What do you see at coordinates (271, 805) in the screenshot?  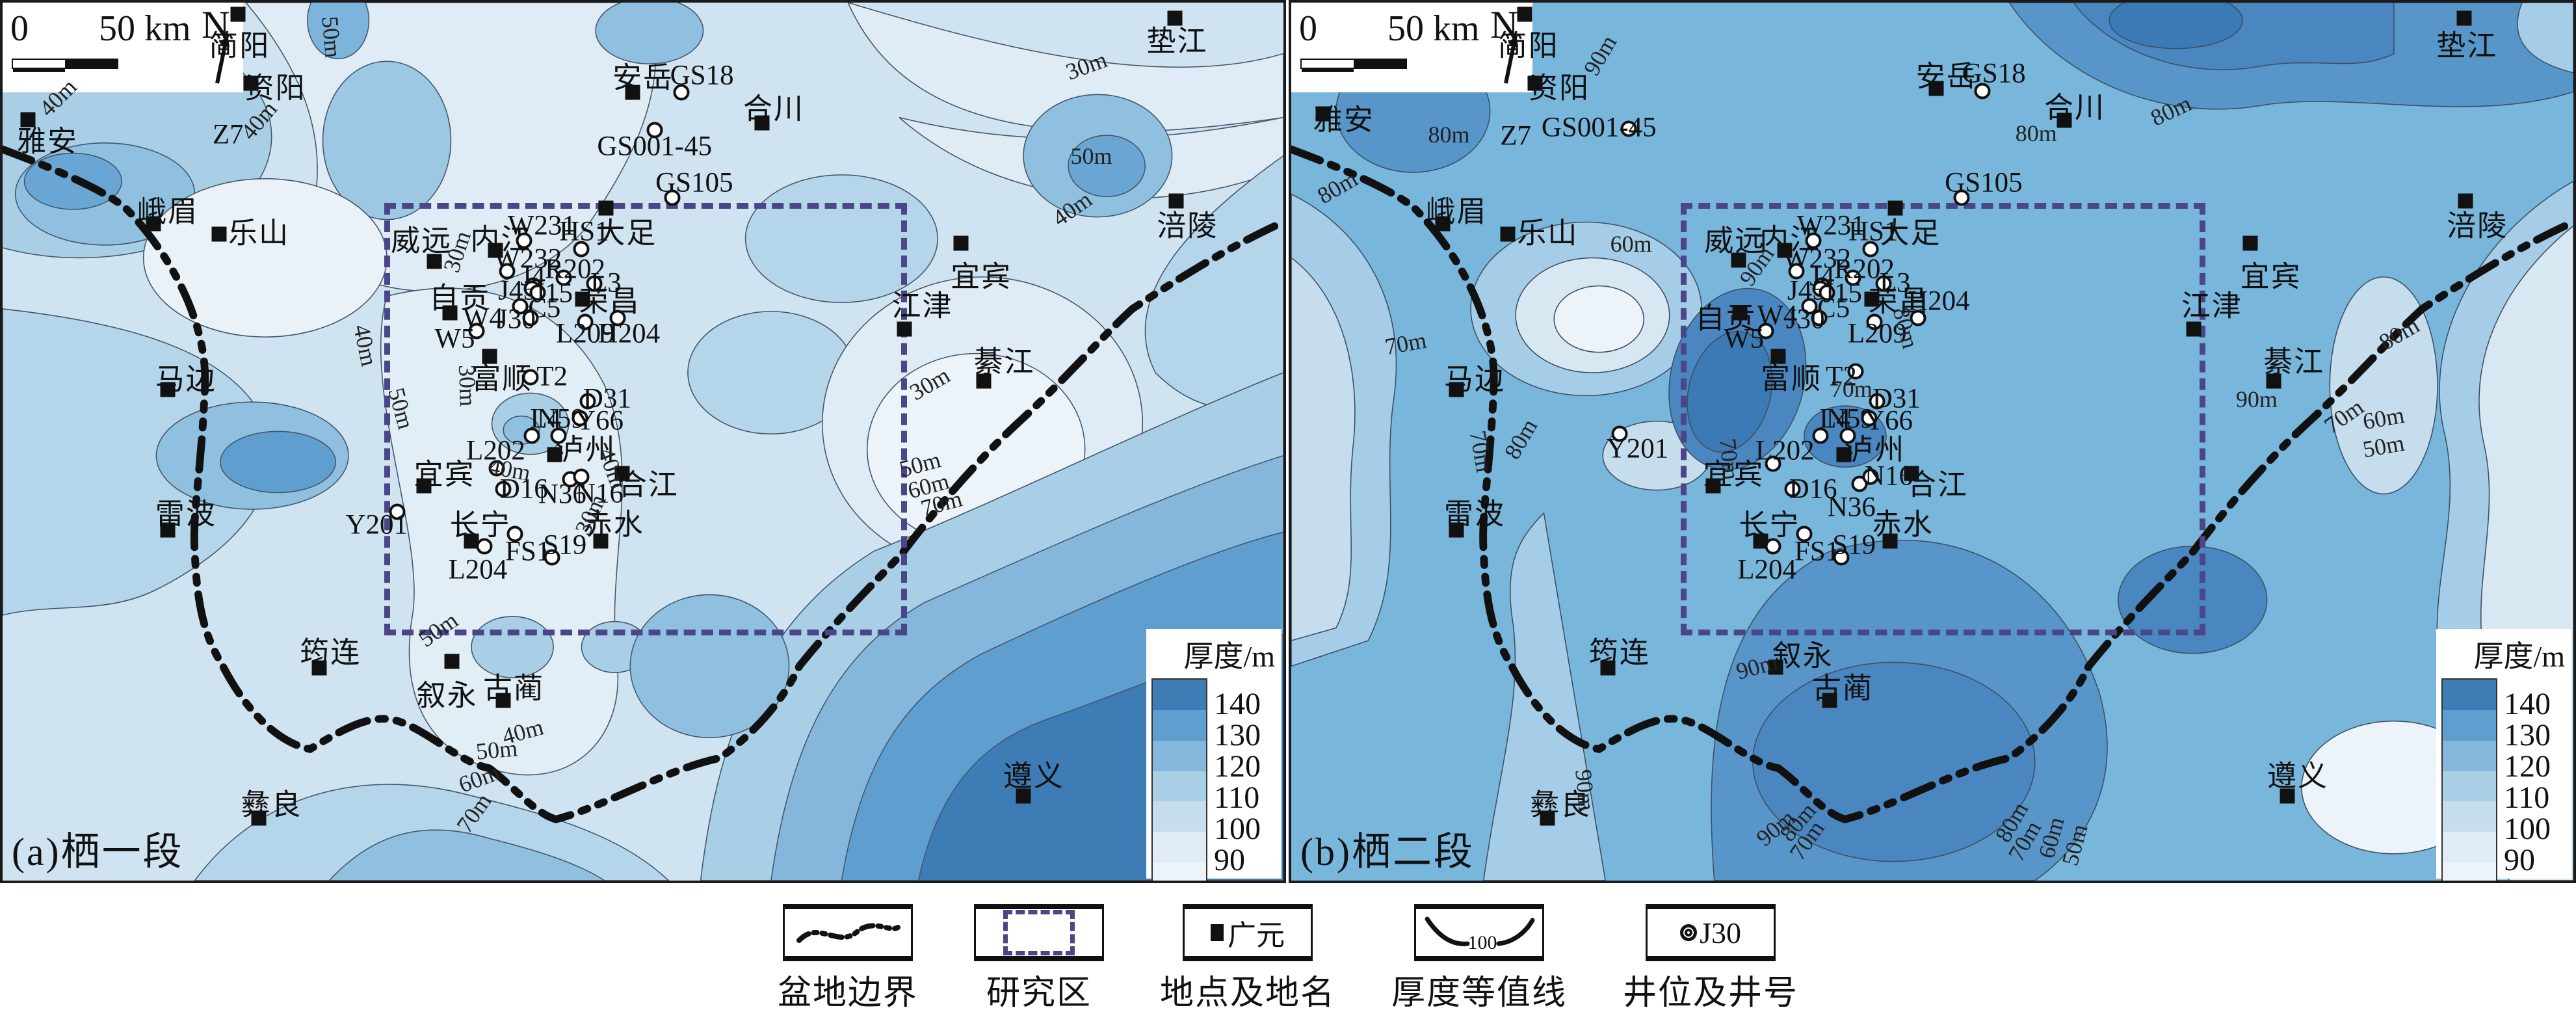 I see `place-name-label: 彝良` at bounding box center [271, 805].